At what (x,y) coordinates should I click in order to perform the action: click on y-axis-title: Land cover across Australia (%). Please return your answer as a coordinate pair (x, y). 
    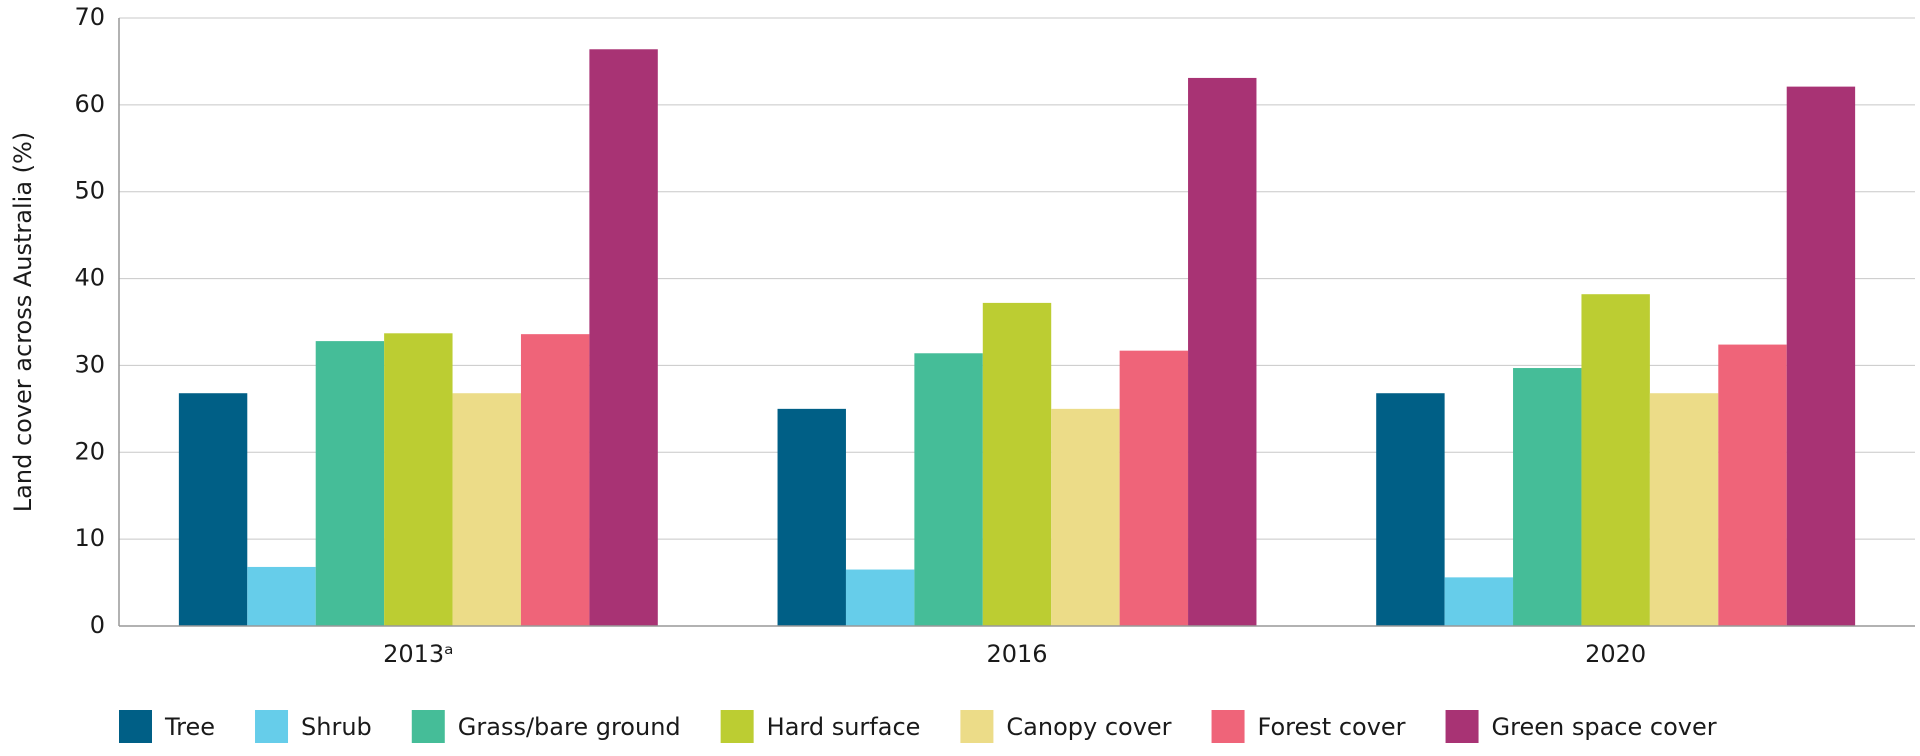
    Looking at the image, I should click on (23, 322).